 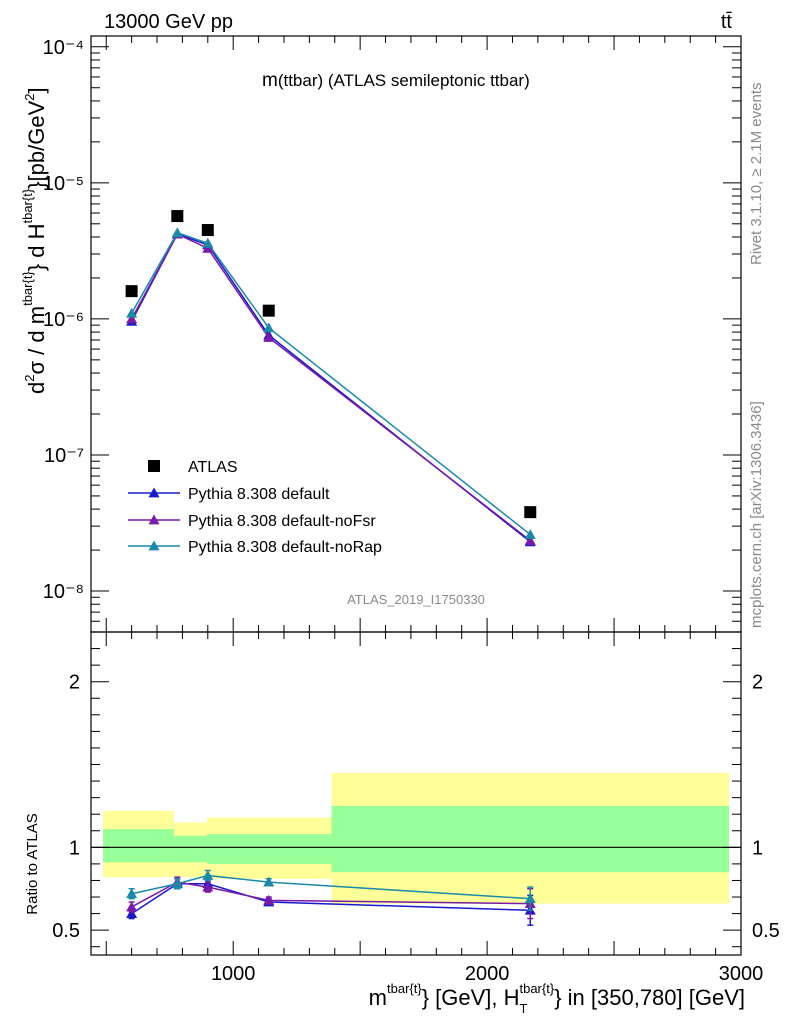 What do you see at coordinates (471, 997) in the screenshot?
I see `xlabel-mid: } [GeV], H` at bounding box center [471, 997].